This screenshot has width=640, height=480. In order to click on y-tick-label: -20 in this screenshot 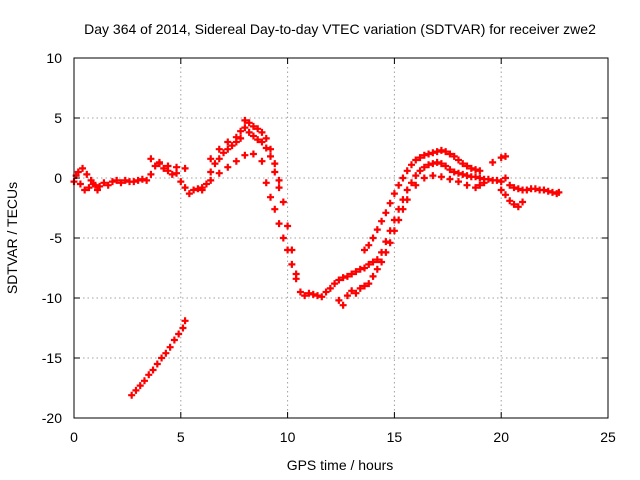, I will do `click(52, 418)`.